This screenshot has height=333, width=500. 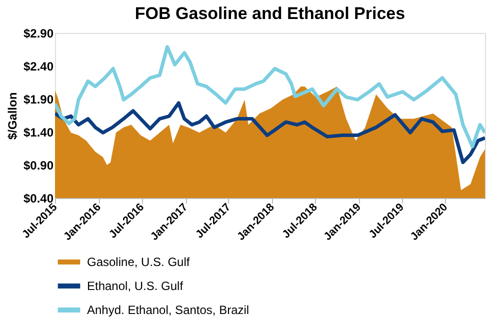 What do you see at coordinates (38, 165) in the screenshot?
I see `y-tick-label: $0.90` at bounding box center [38, 165].